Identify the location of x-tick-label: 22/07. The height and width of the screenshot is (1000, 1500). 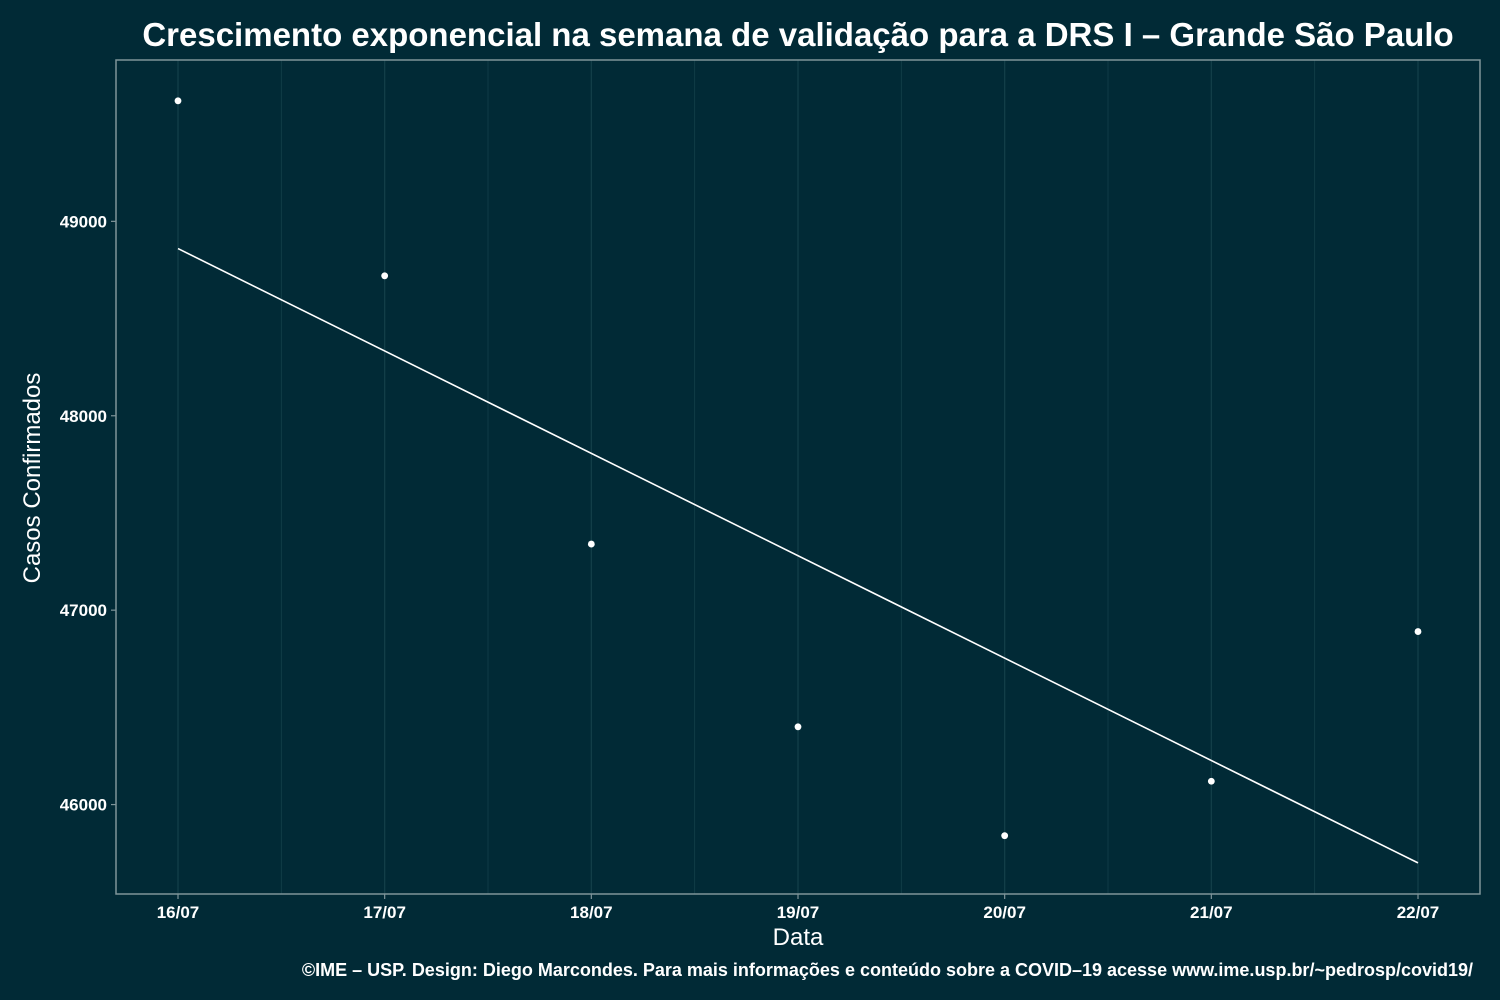
(1418, 912).